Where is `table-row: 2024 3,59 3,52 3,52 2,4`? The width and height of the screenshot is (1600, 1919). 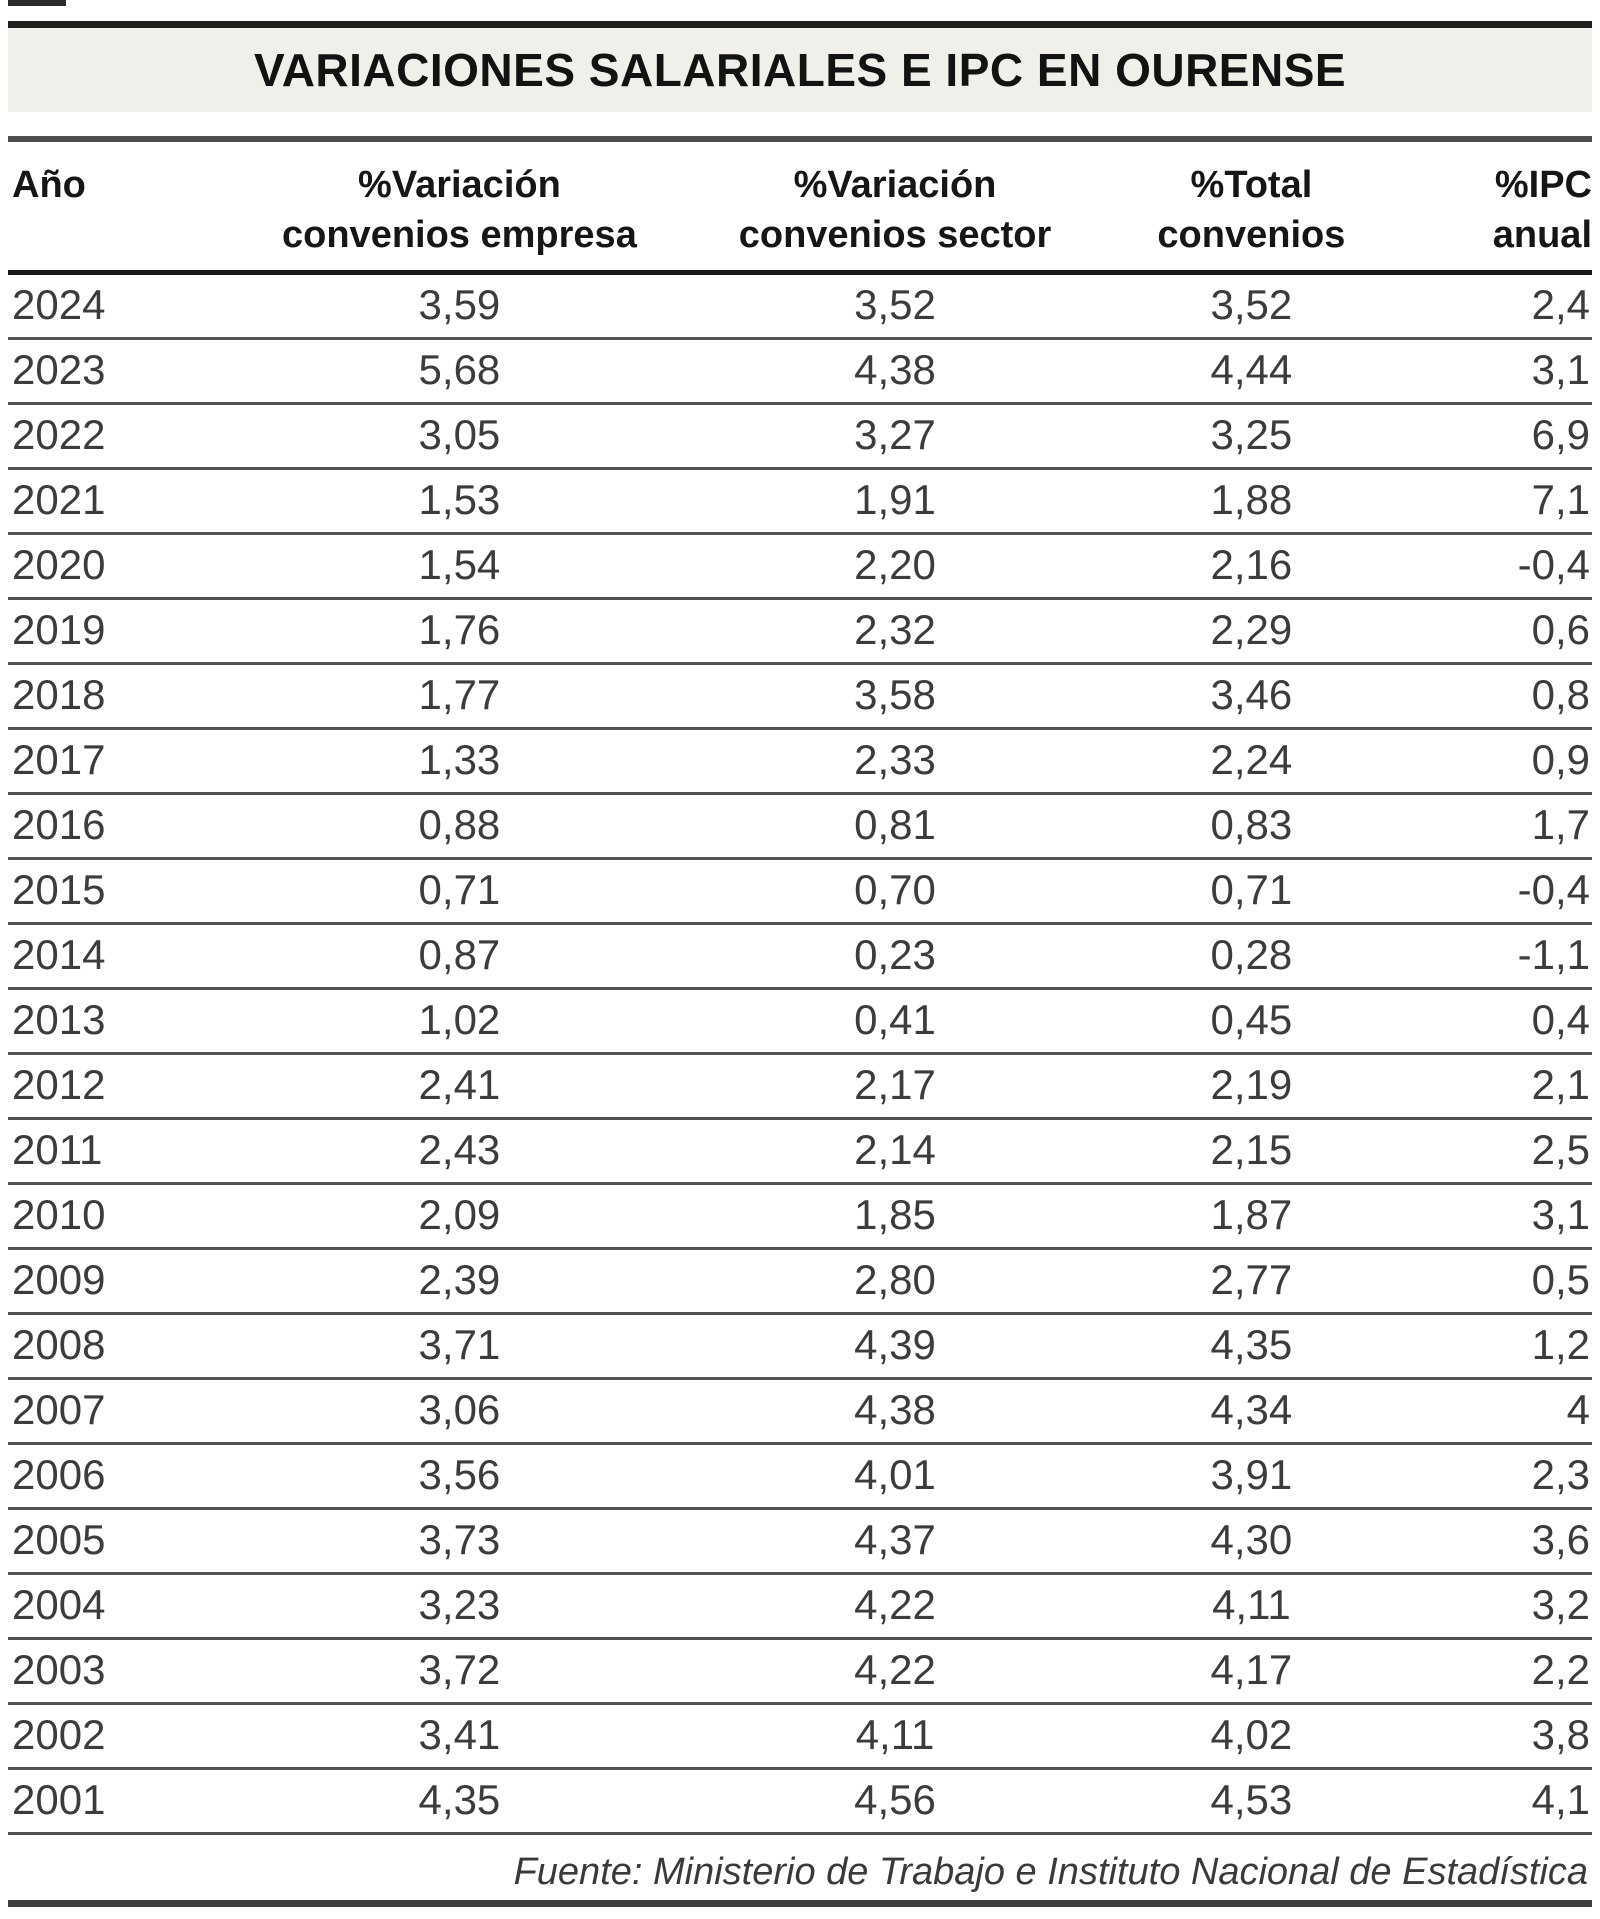 table-row: 2024 3,59 3,52 3,52 2,4 is located at coordinates (800, 306).